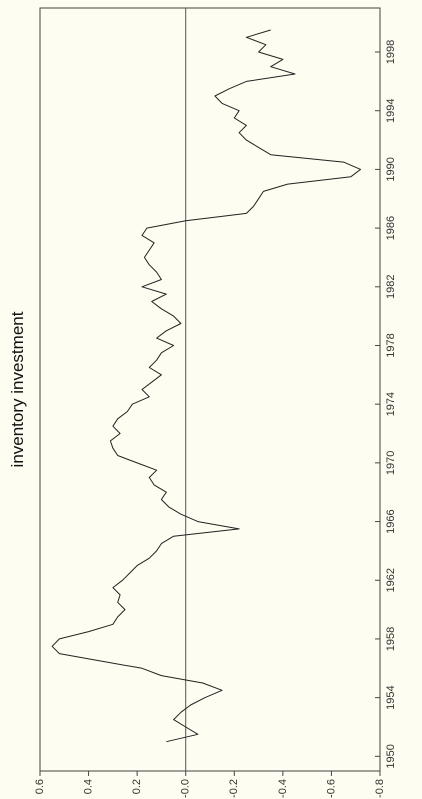  What do you see at coordinates (88, 786) in the screenshot?
I see `y-tick-label: 0.4` at bounding box center [88, 786].